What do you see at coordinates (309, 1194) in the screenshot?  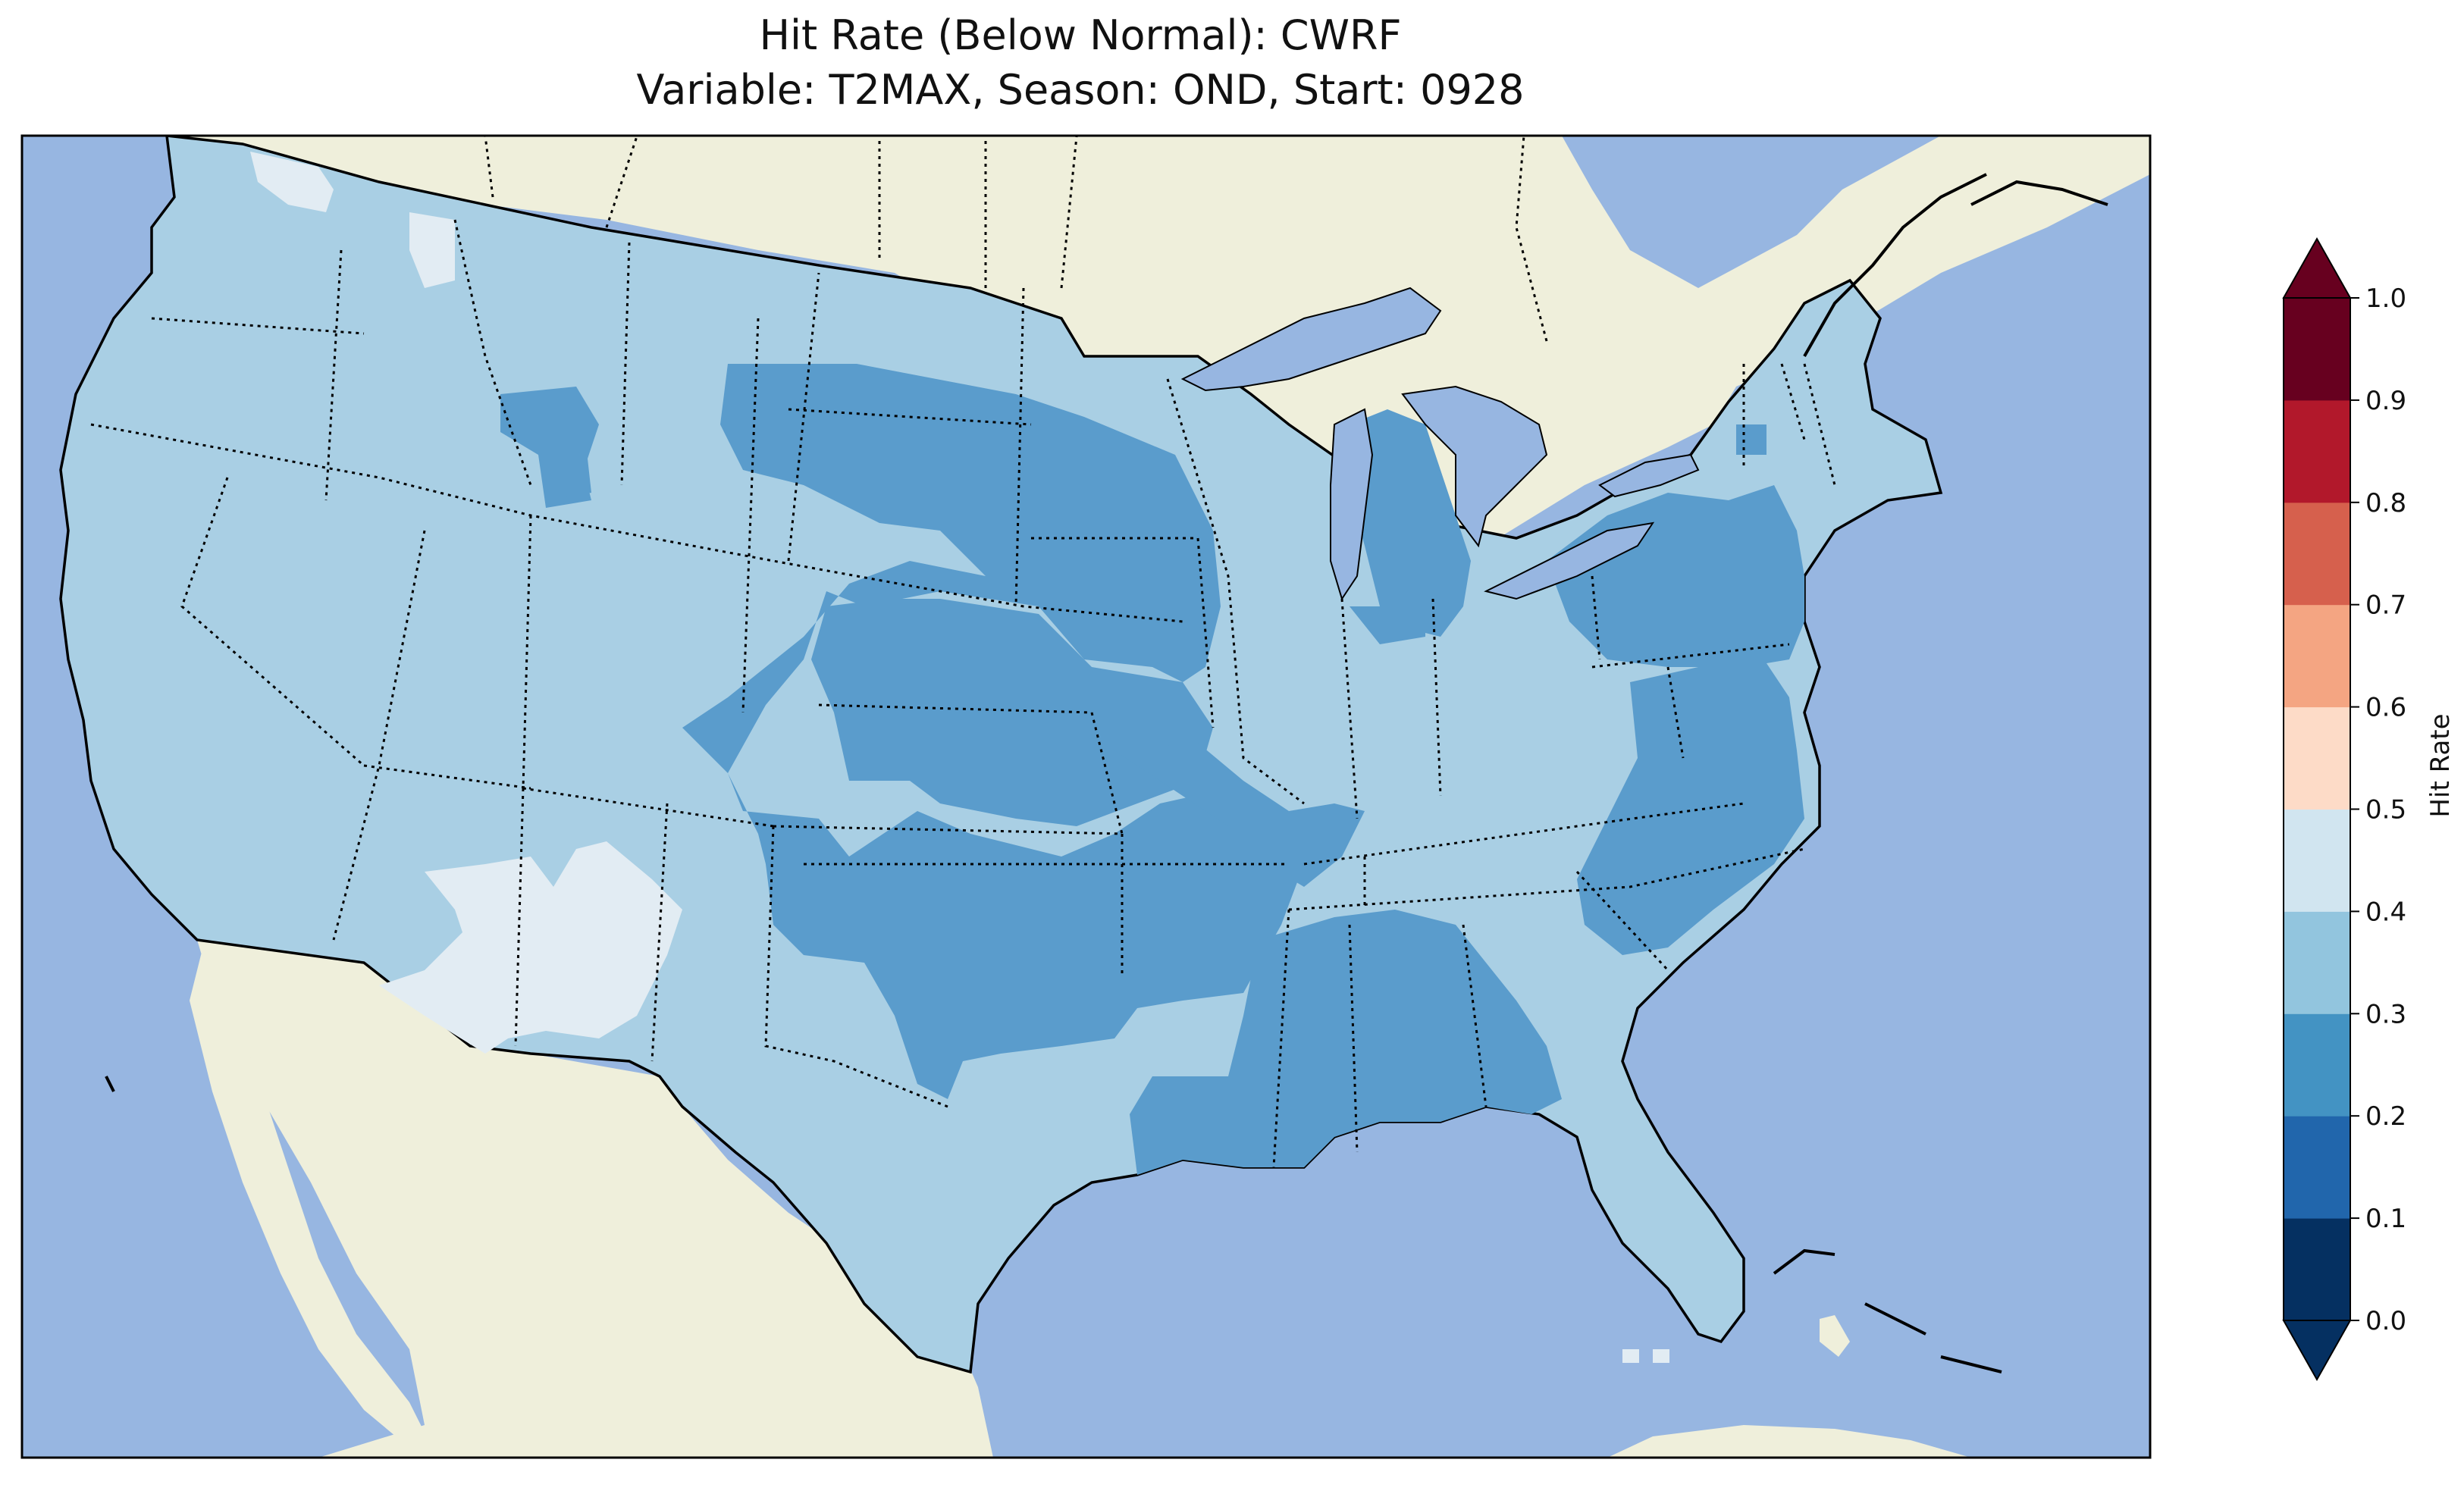 I see `baja-peninsula` at bounding box center [309, 1194].